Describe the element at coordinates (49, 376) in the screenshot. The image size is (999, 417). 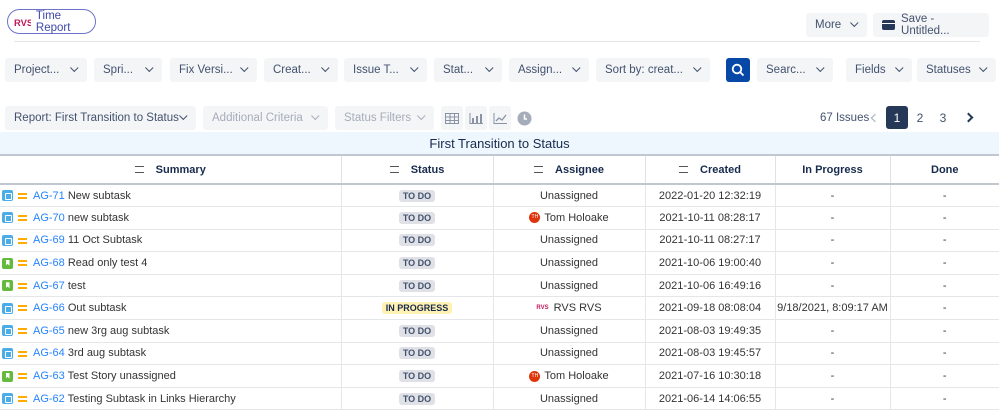
I see `issue-key-link: AG-63` at that location.